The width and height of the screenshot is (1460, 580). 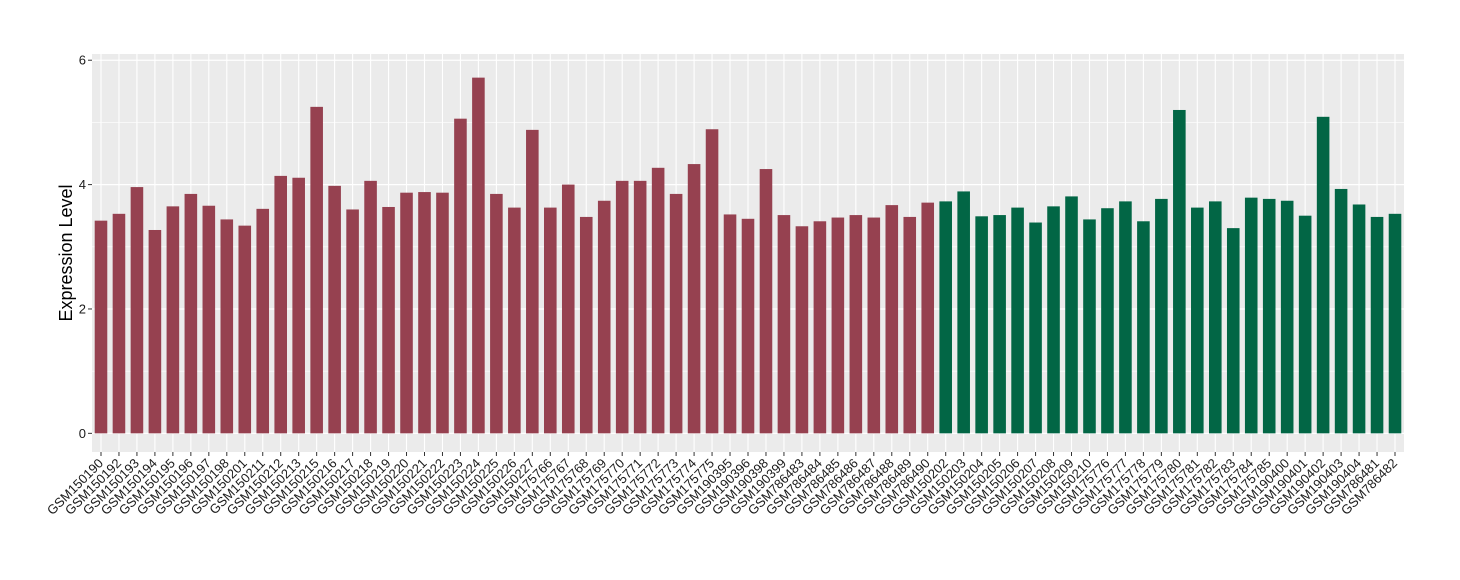 I want to click on bar-GSM150219, so click(x=388, y=320).